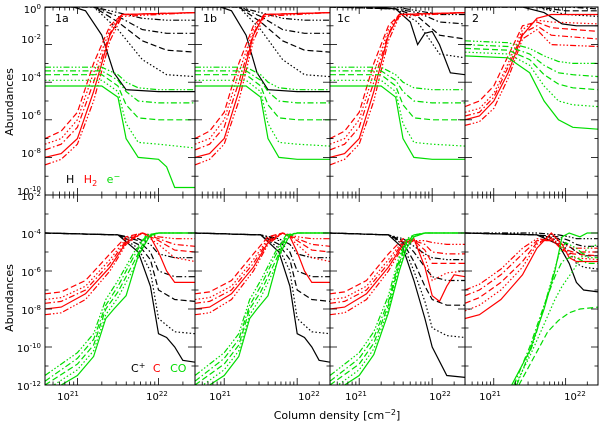 Image resolution: width=600 pixels, height=424 pixels. Describe the element at coordinates (31, 196) in the screenshot. I see `y-tick-label-bottom-0: 10⁻²` at that location.